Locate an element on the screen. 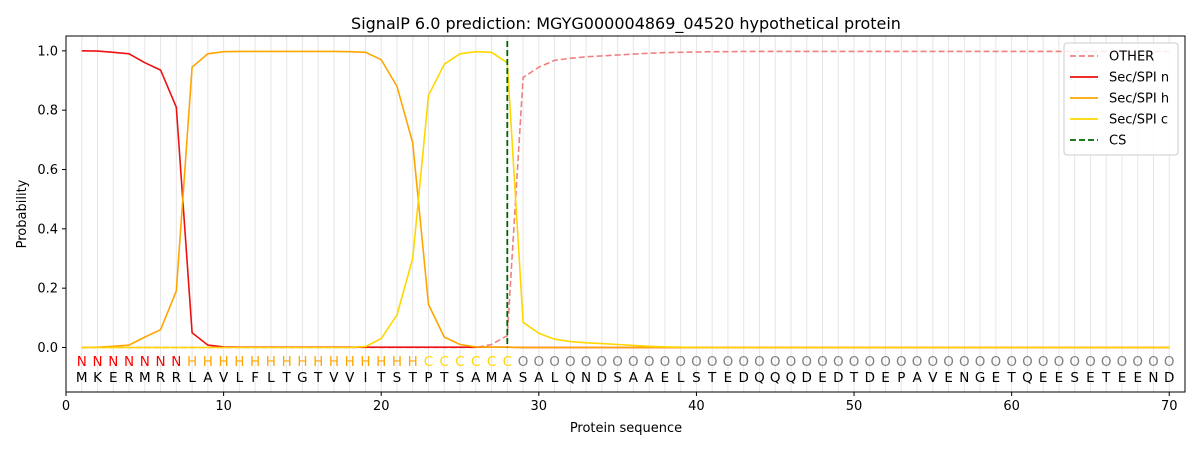  residue-label: G is located at coordinates (302, 378).